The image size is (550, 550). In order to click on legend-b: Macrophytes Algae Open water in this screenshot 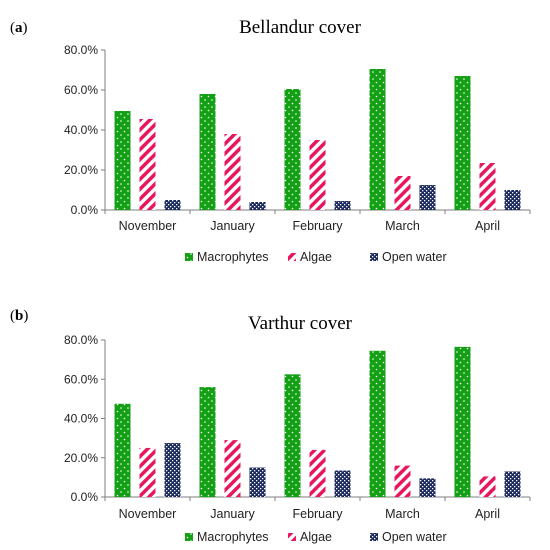, I will do `click(316, 537)`.